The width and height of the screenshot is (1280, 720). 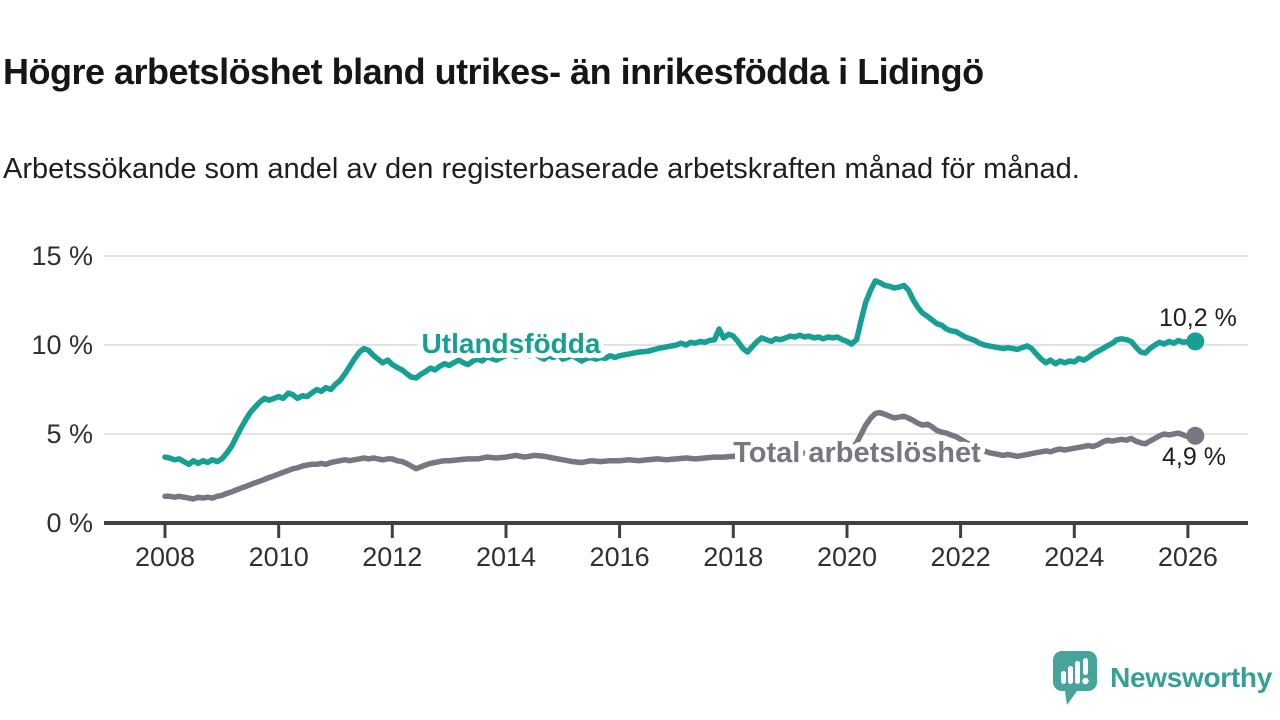 What do you see at coordinates (1195, 341) in the screenshot?
I see `series-end-dot-utlandsfodda` at bounding box center [1195, 341].